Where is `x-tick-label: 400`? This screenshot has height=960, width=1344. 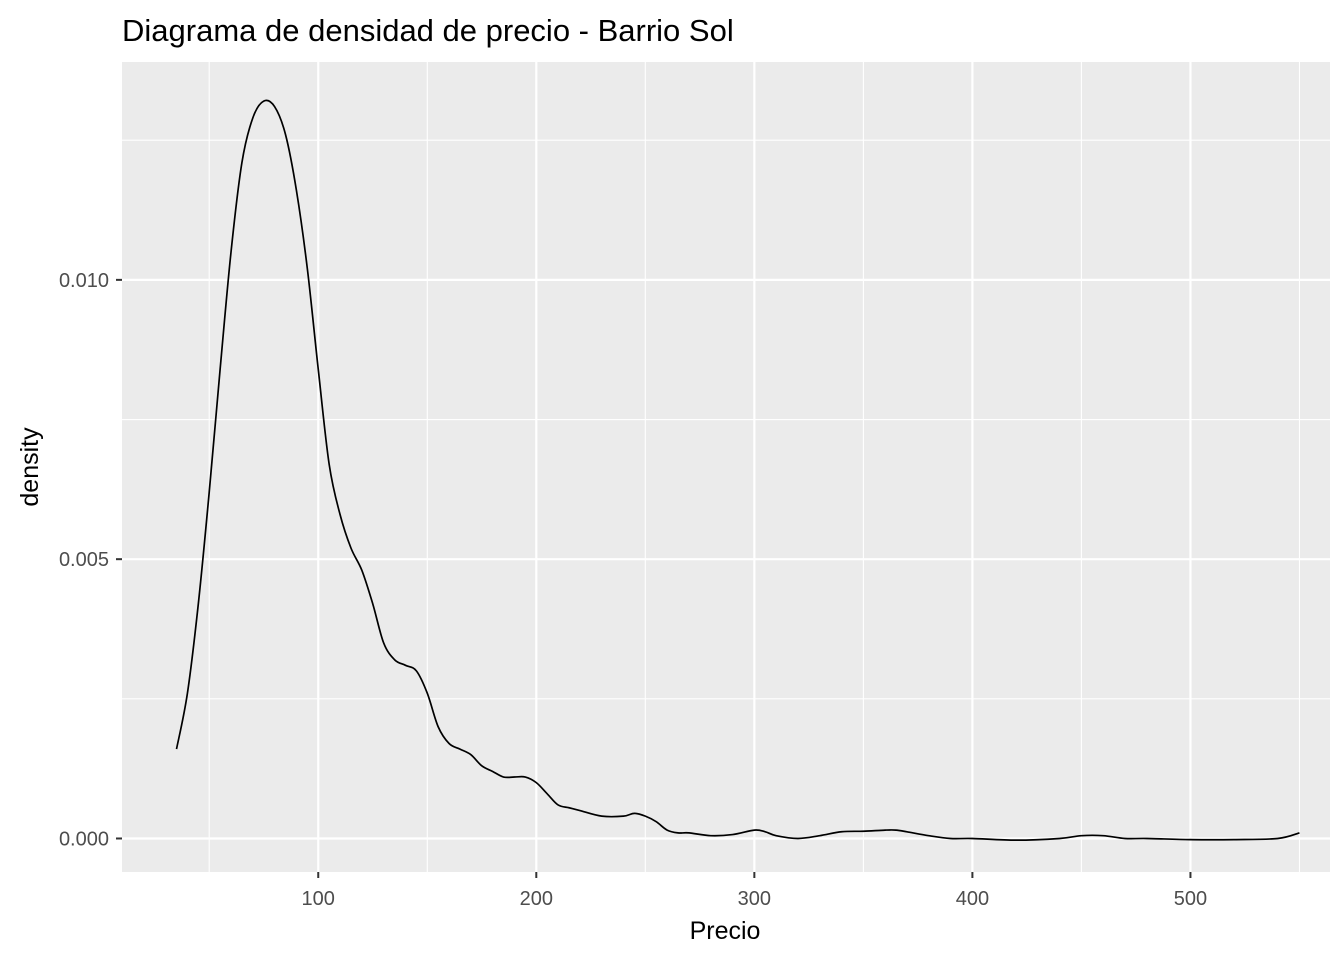 x-tick-label: 400 is located at coordinates (972, 899).